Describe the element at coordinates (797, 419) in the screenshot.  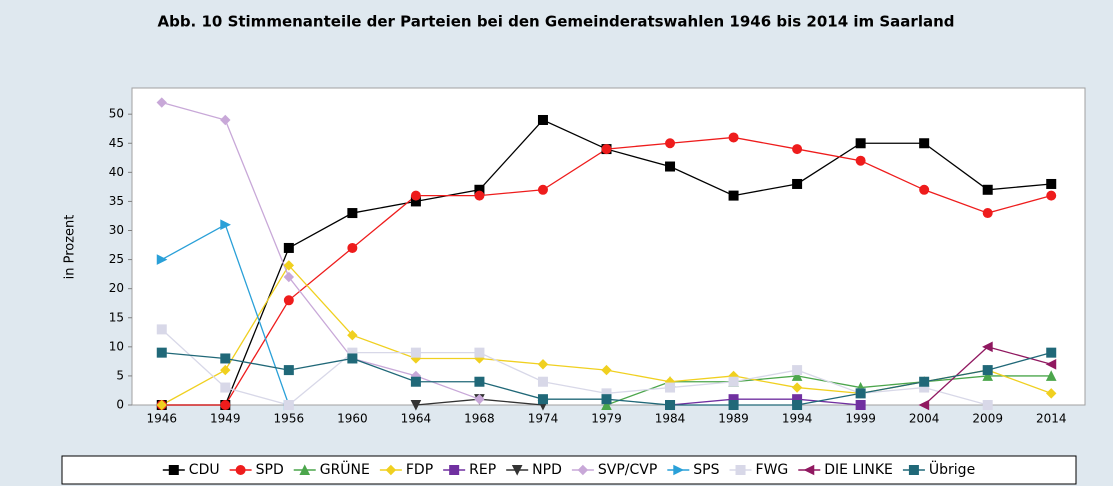
I see `x-tick-label: 1994` at that location.